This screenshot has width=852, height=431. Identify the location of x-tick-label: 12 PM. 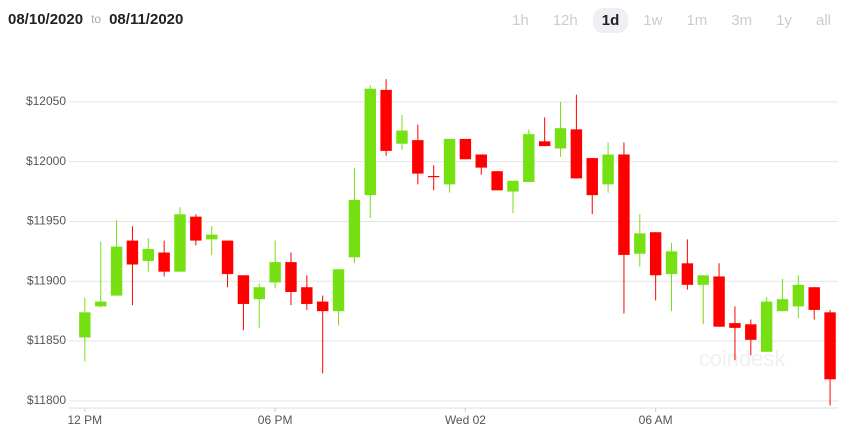
(85, 420).